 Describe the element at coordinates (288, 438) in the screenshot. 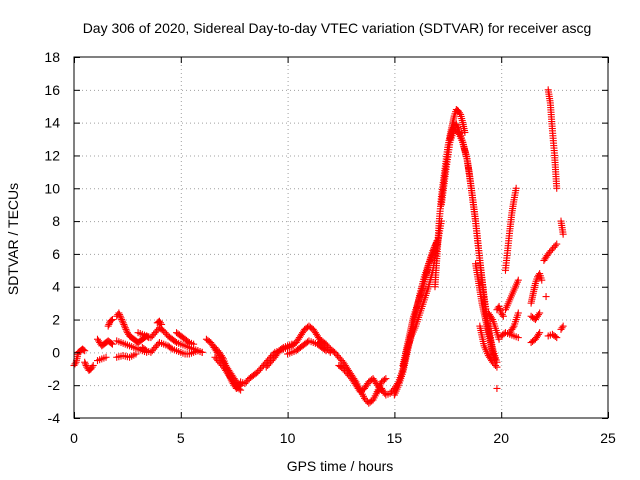

I see `x-tick-label: 10` at that location.